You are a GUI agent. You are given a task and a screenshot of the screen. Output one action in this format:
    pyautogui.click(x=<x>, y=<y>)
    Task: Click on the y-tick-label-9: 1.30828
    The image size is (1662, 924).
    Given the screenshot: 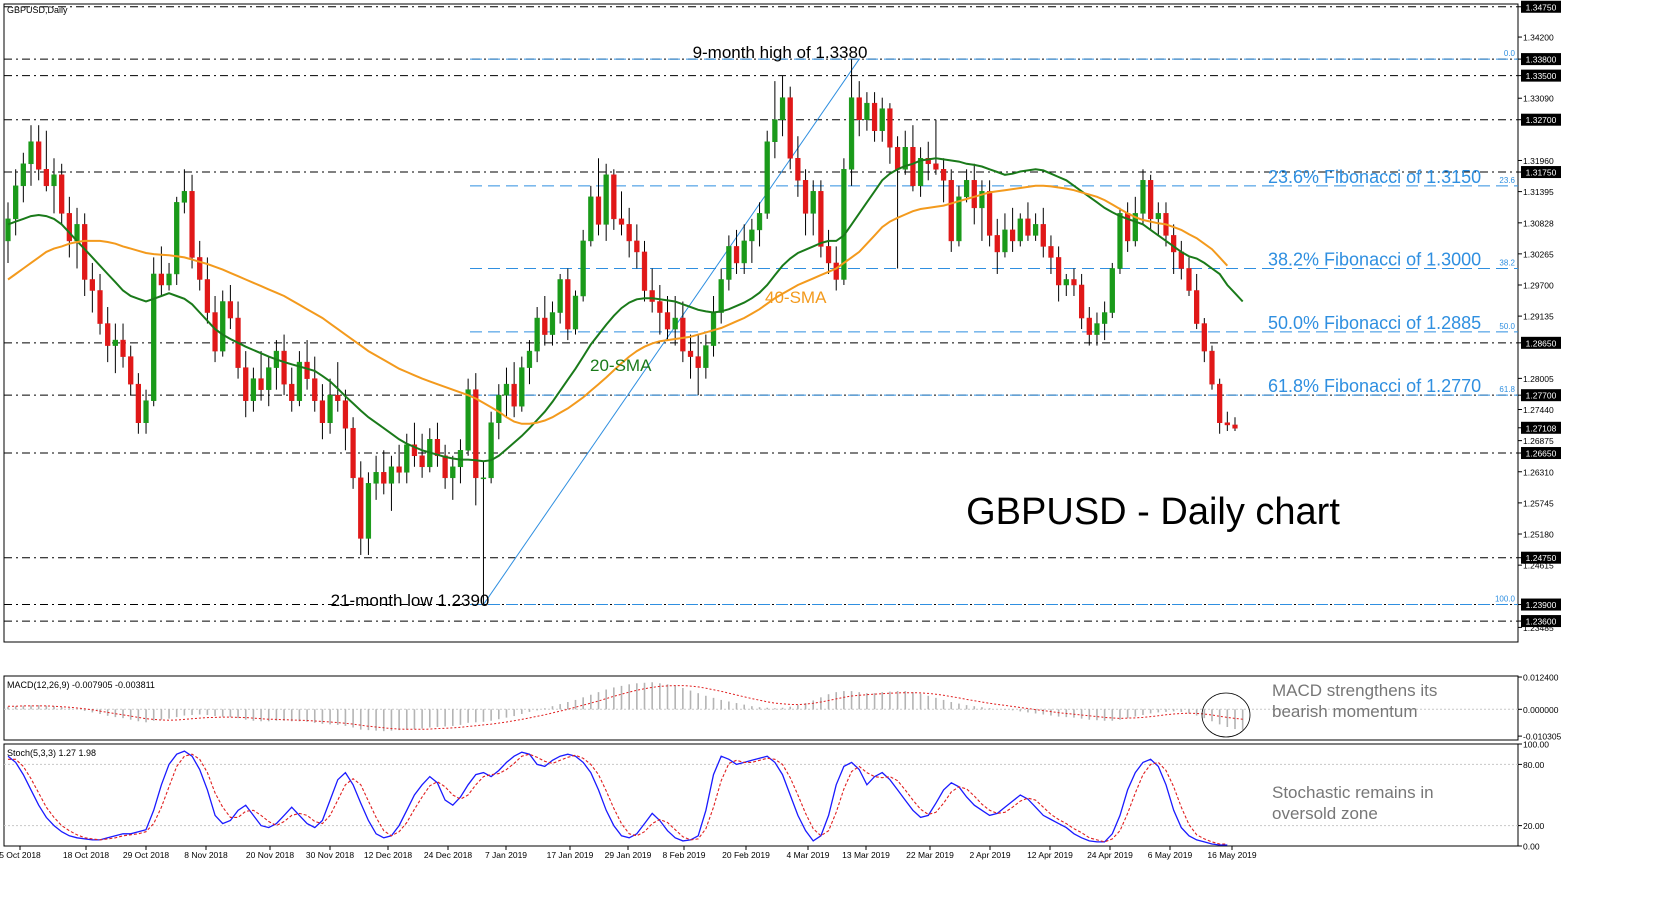 What is the action you would take?
    pyautogui.click(x=1538, y=223)
    